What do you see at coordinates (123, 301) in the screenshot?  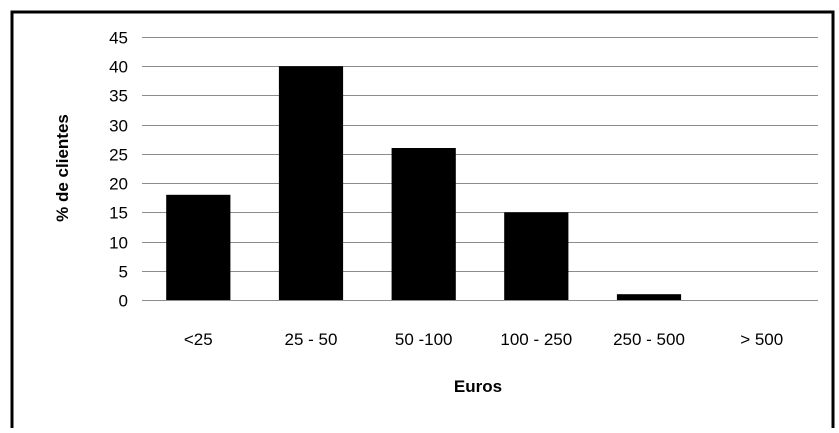 I see `y-tick-label: 0` at bounding box center [123, 301].